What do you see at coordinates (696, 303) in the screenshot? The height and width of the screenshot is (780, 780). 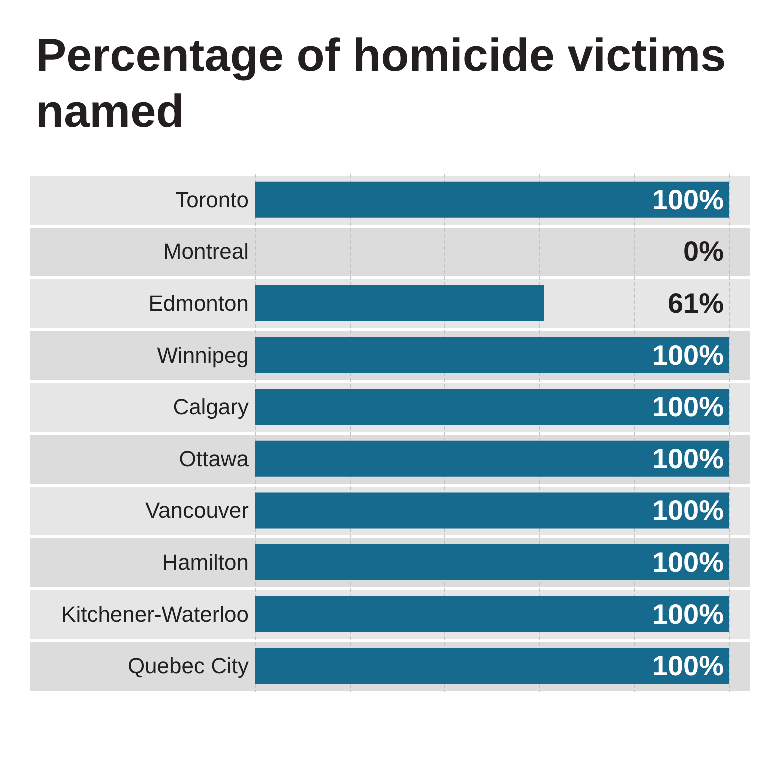 I see `data-label: 61%` at bounding box center [696, 303].